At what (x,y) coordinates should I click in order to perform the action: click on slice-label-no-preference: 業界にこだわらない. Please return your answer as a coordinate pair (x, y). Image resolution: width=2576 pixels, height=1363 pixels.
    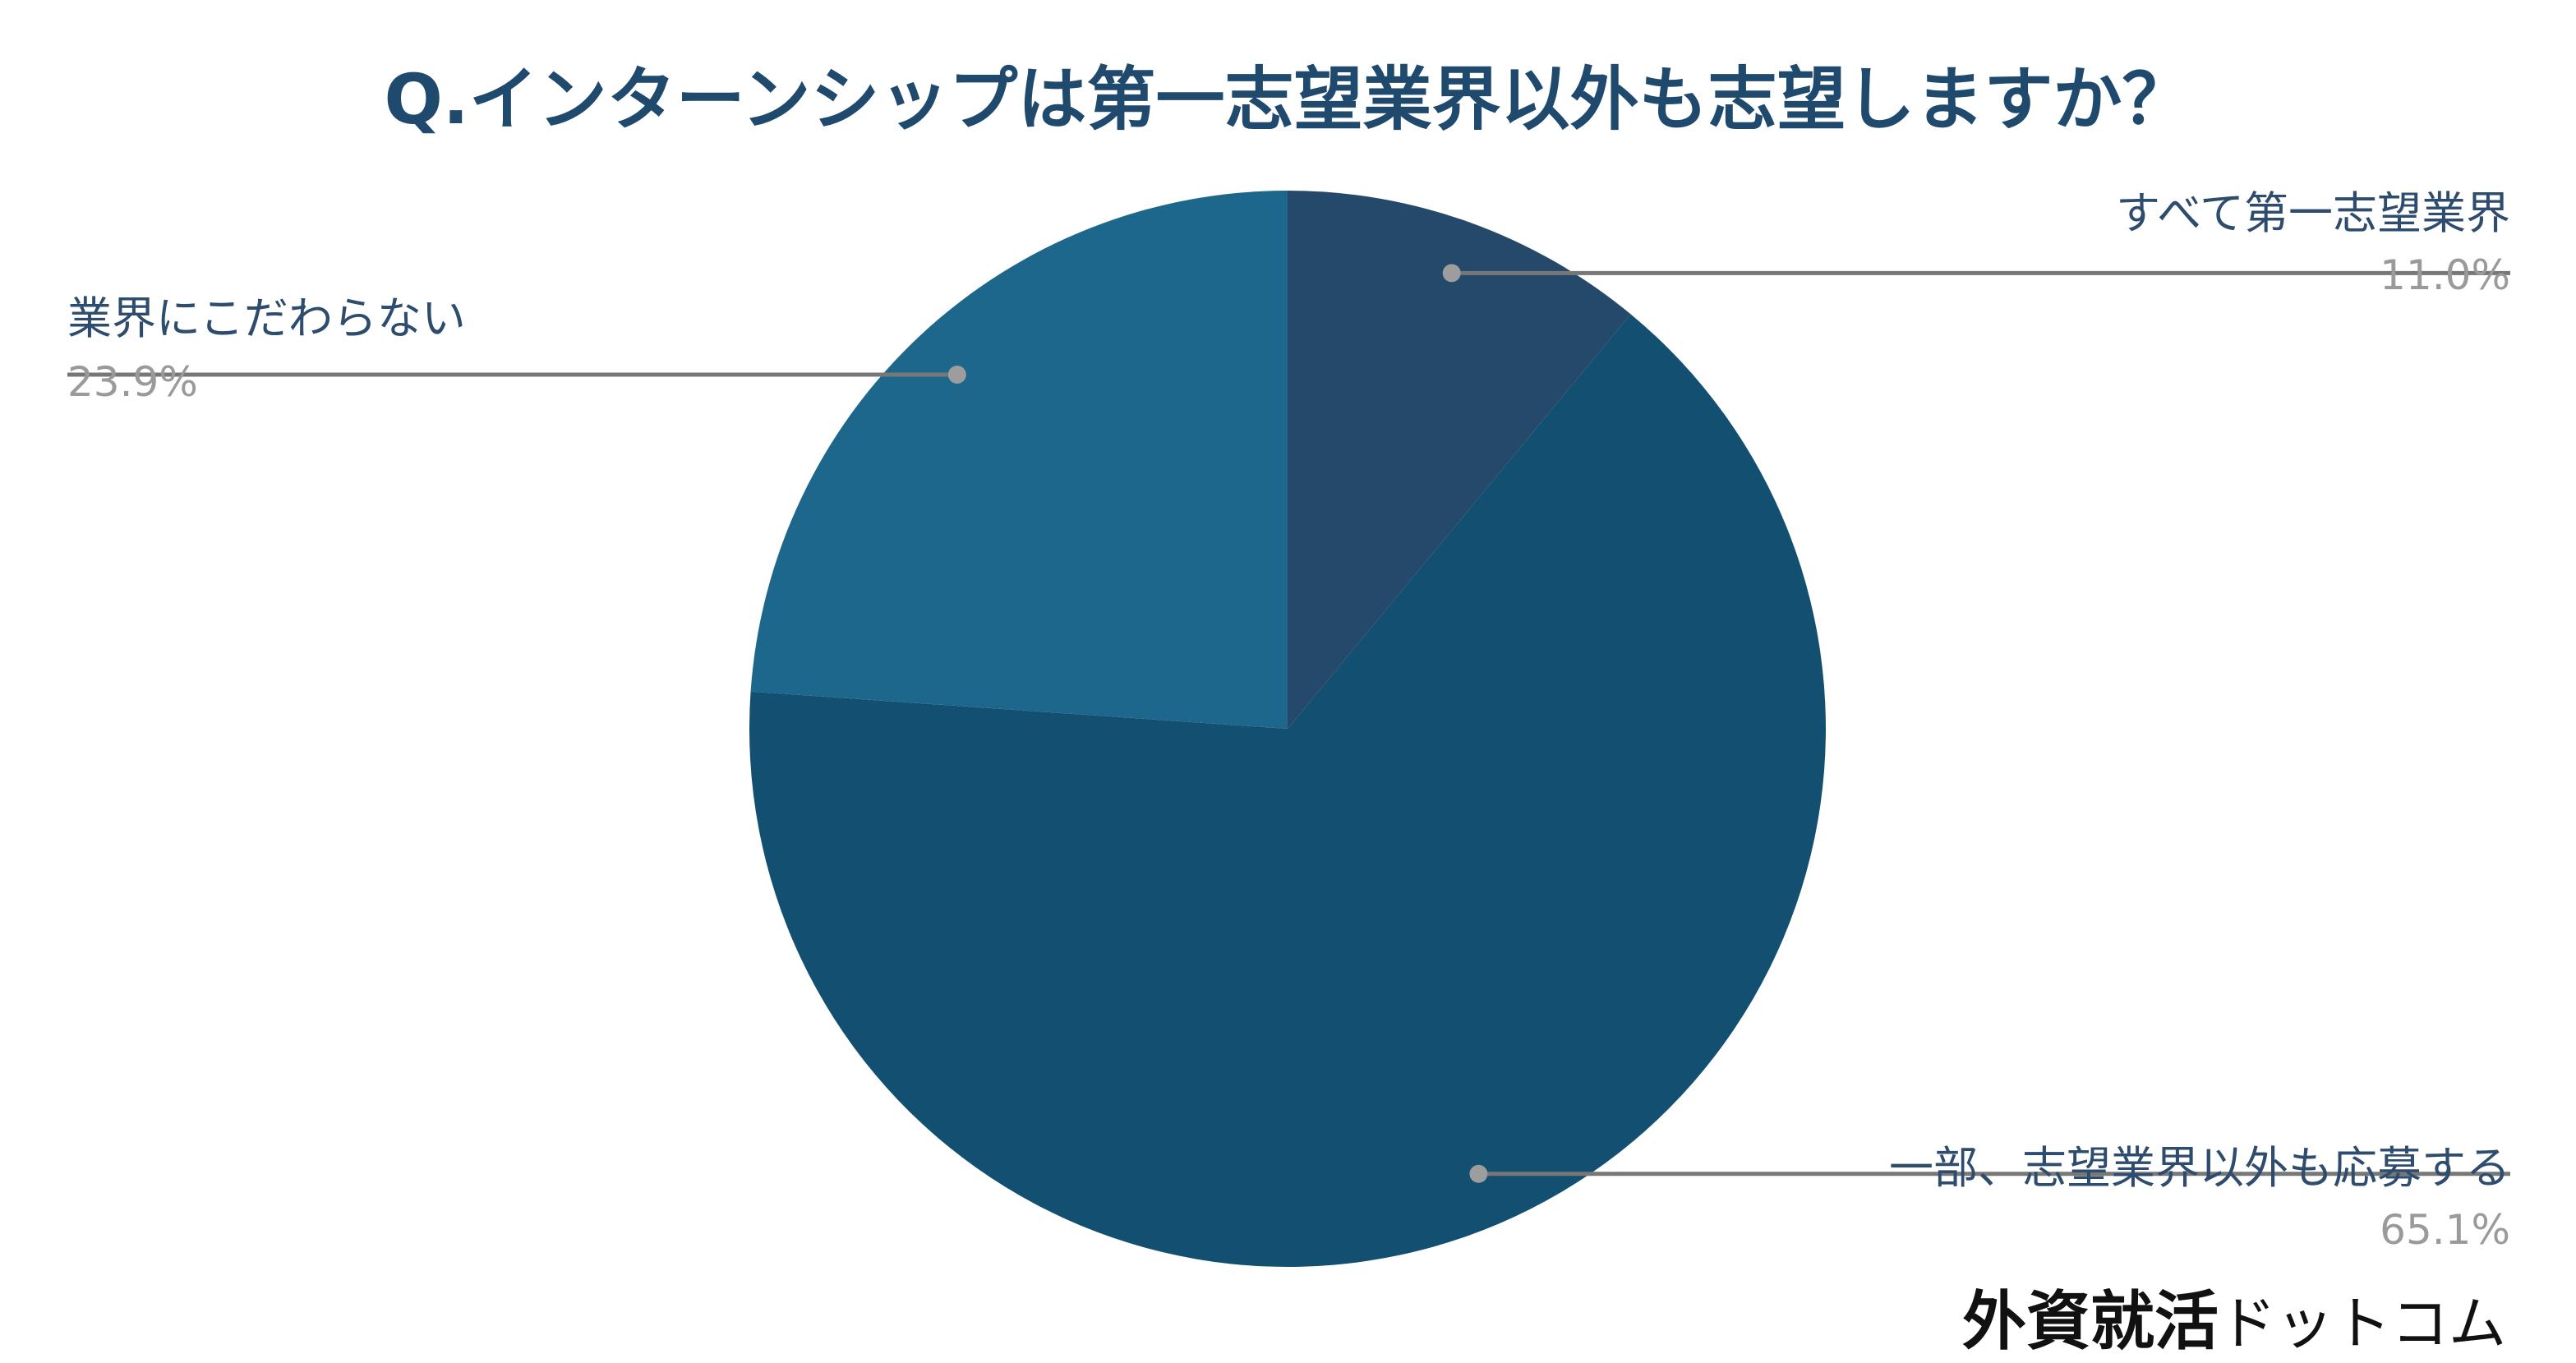
    Looking at the image, I should click on (266, 318).